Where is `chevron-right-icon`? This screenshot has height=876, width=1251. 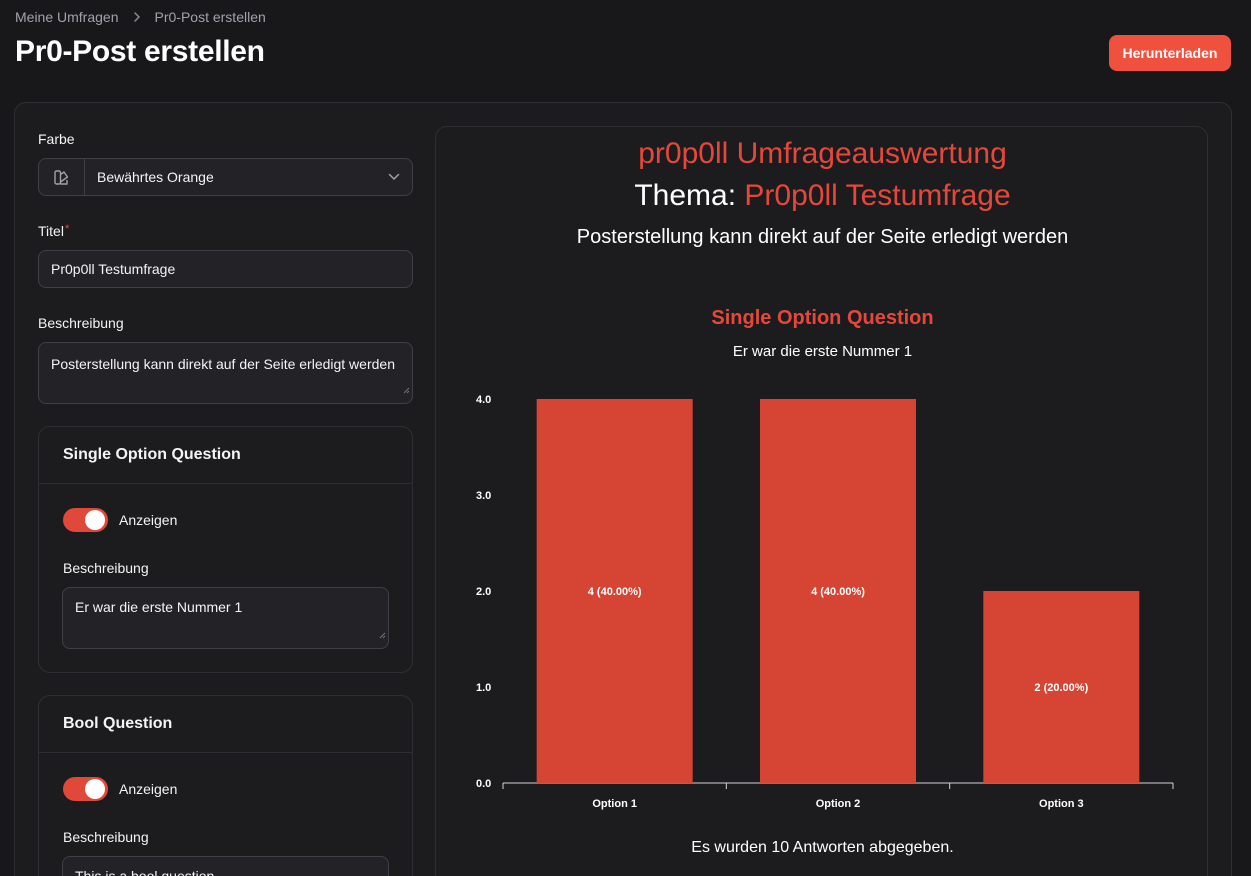
chevron-right-icon is located at coordinates (137, 17).